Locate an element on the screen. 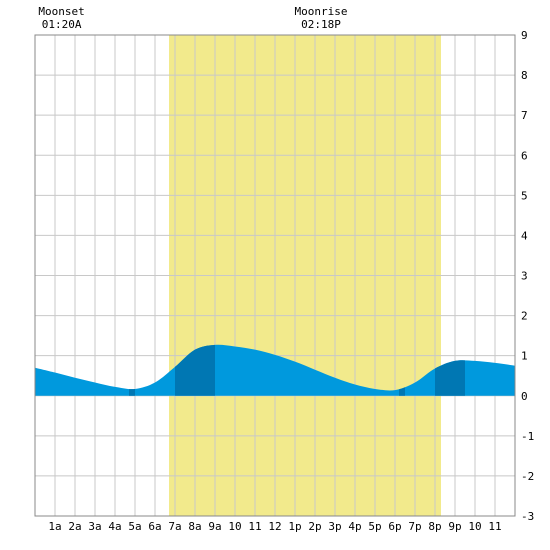  x-tick-label: 8p is located at coordinates (434, 526).